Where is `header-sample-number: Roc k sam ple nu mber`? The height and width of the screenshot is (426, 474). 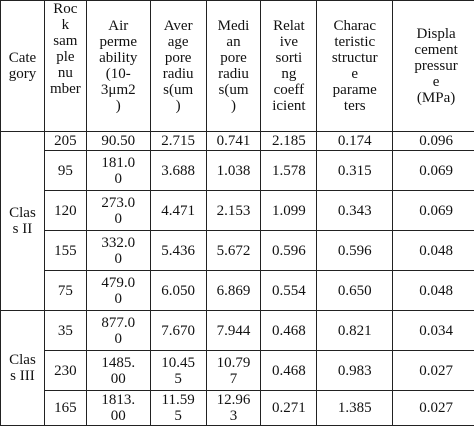 header-sample-number: Roc k sam ple nu mber is located at coordinates (65, 66).